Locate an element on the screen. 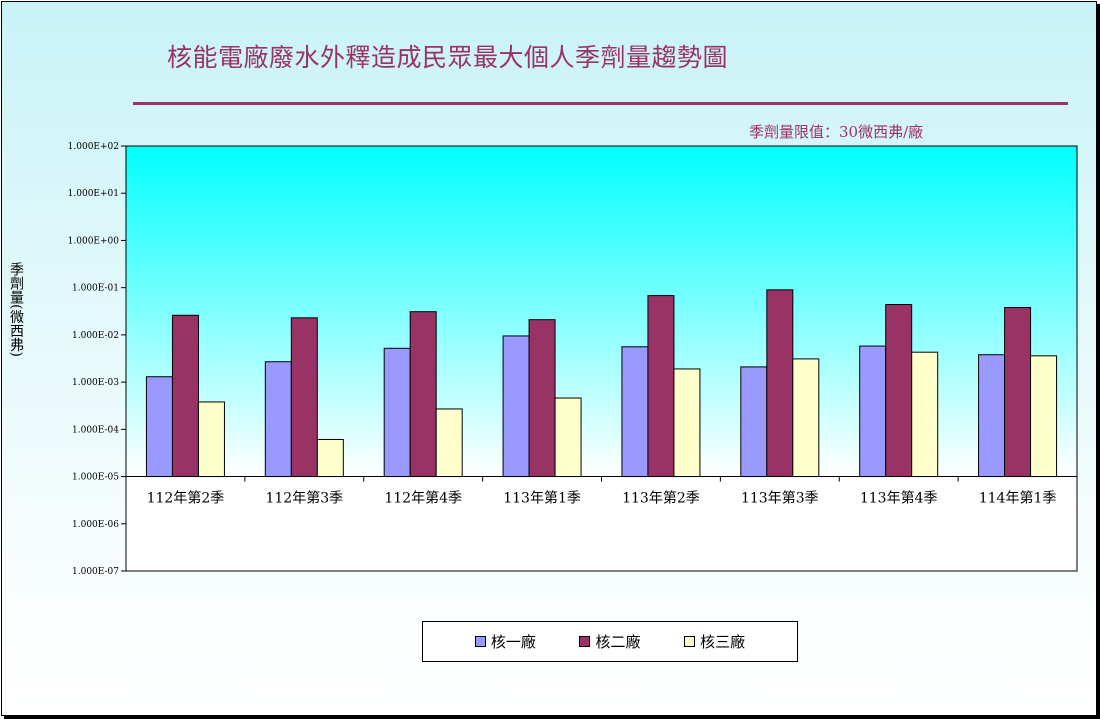 The height and width of the screenshot is (719, 1100). title-divider is located at coordinates (600, 103).